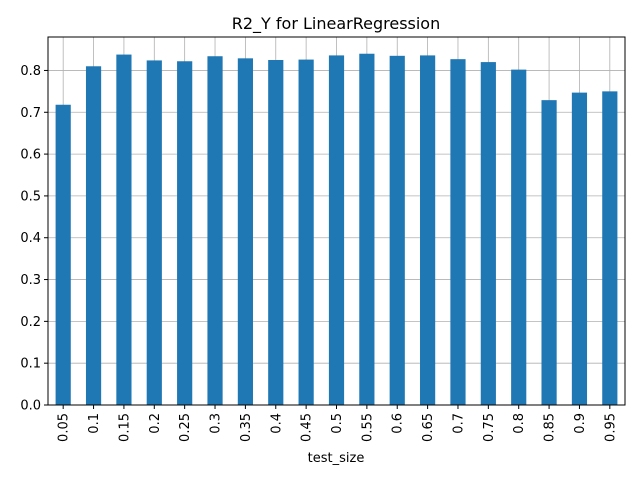 This screenshot has height=480, width=640. I want to click on y-tick-label: 0.1, so click(30, 364).